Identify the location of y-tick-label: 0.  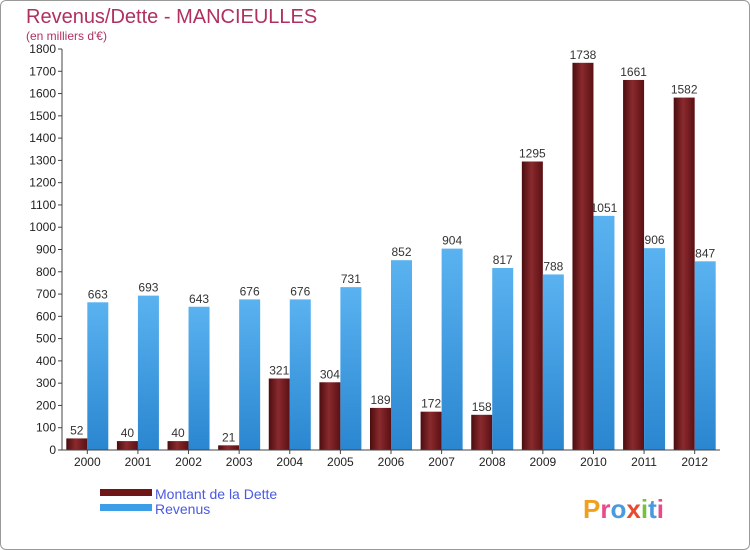
(52, 450).